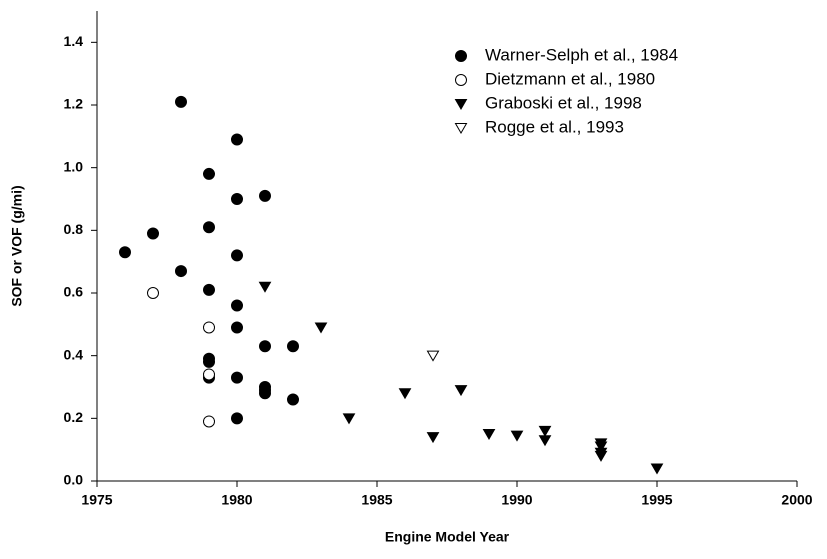 The width and height of the screenshot is (827, 559). Describe the element at coordinates (554, 126) in the screenshot. I see `legend-label: Rogge et al., 1993` at that location.